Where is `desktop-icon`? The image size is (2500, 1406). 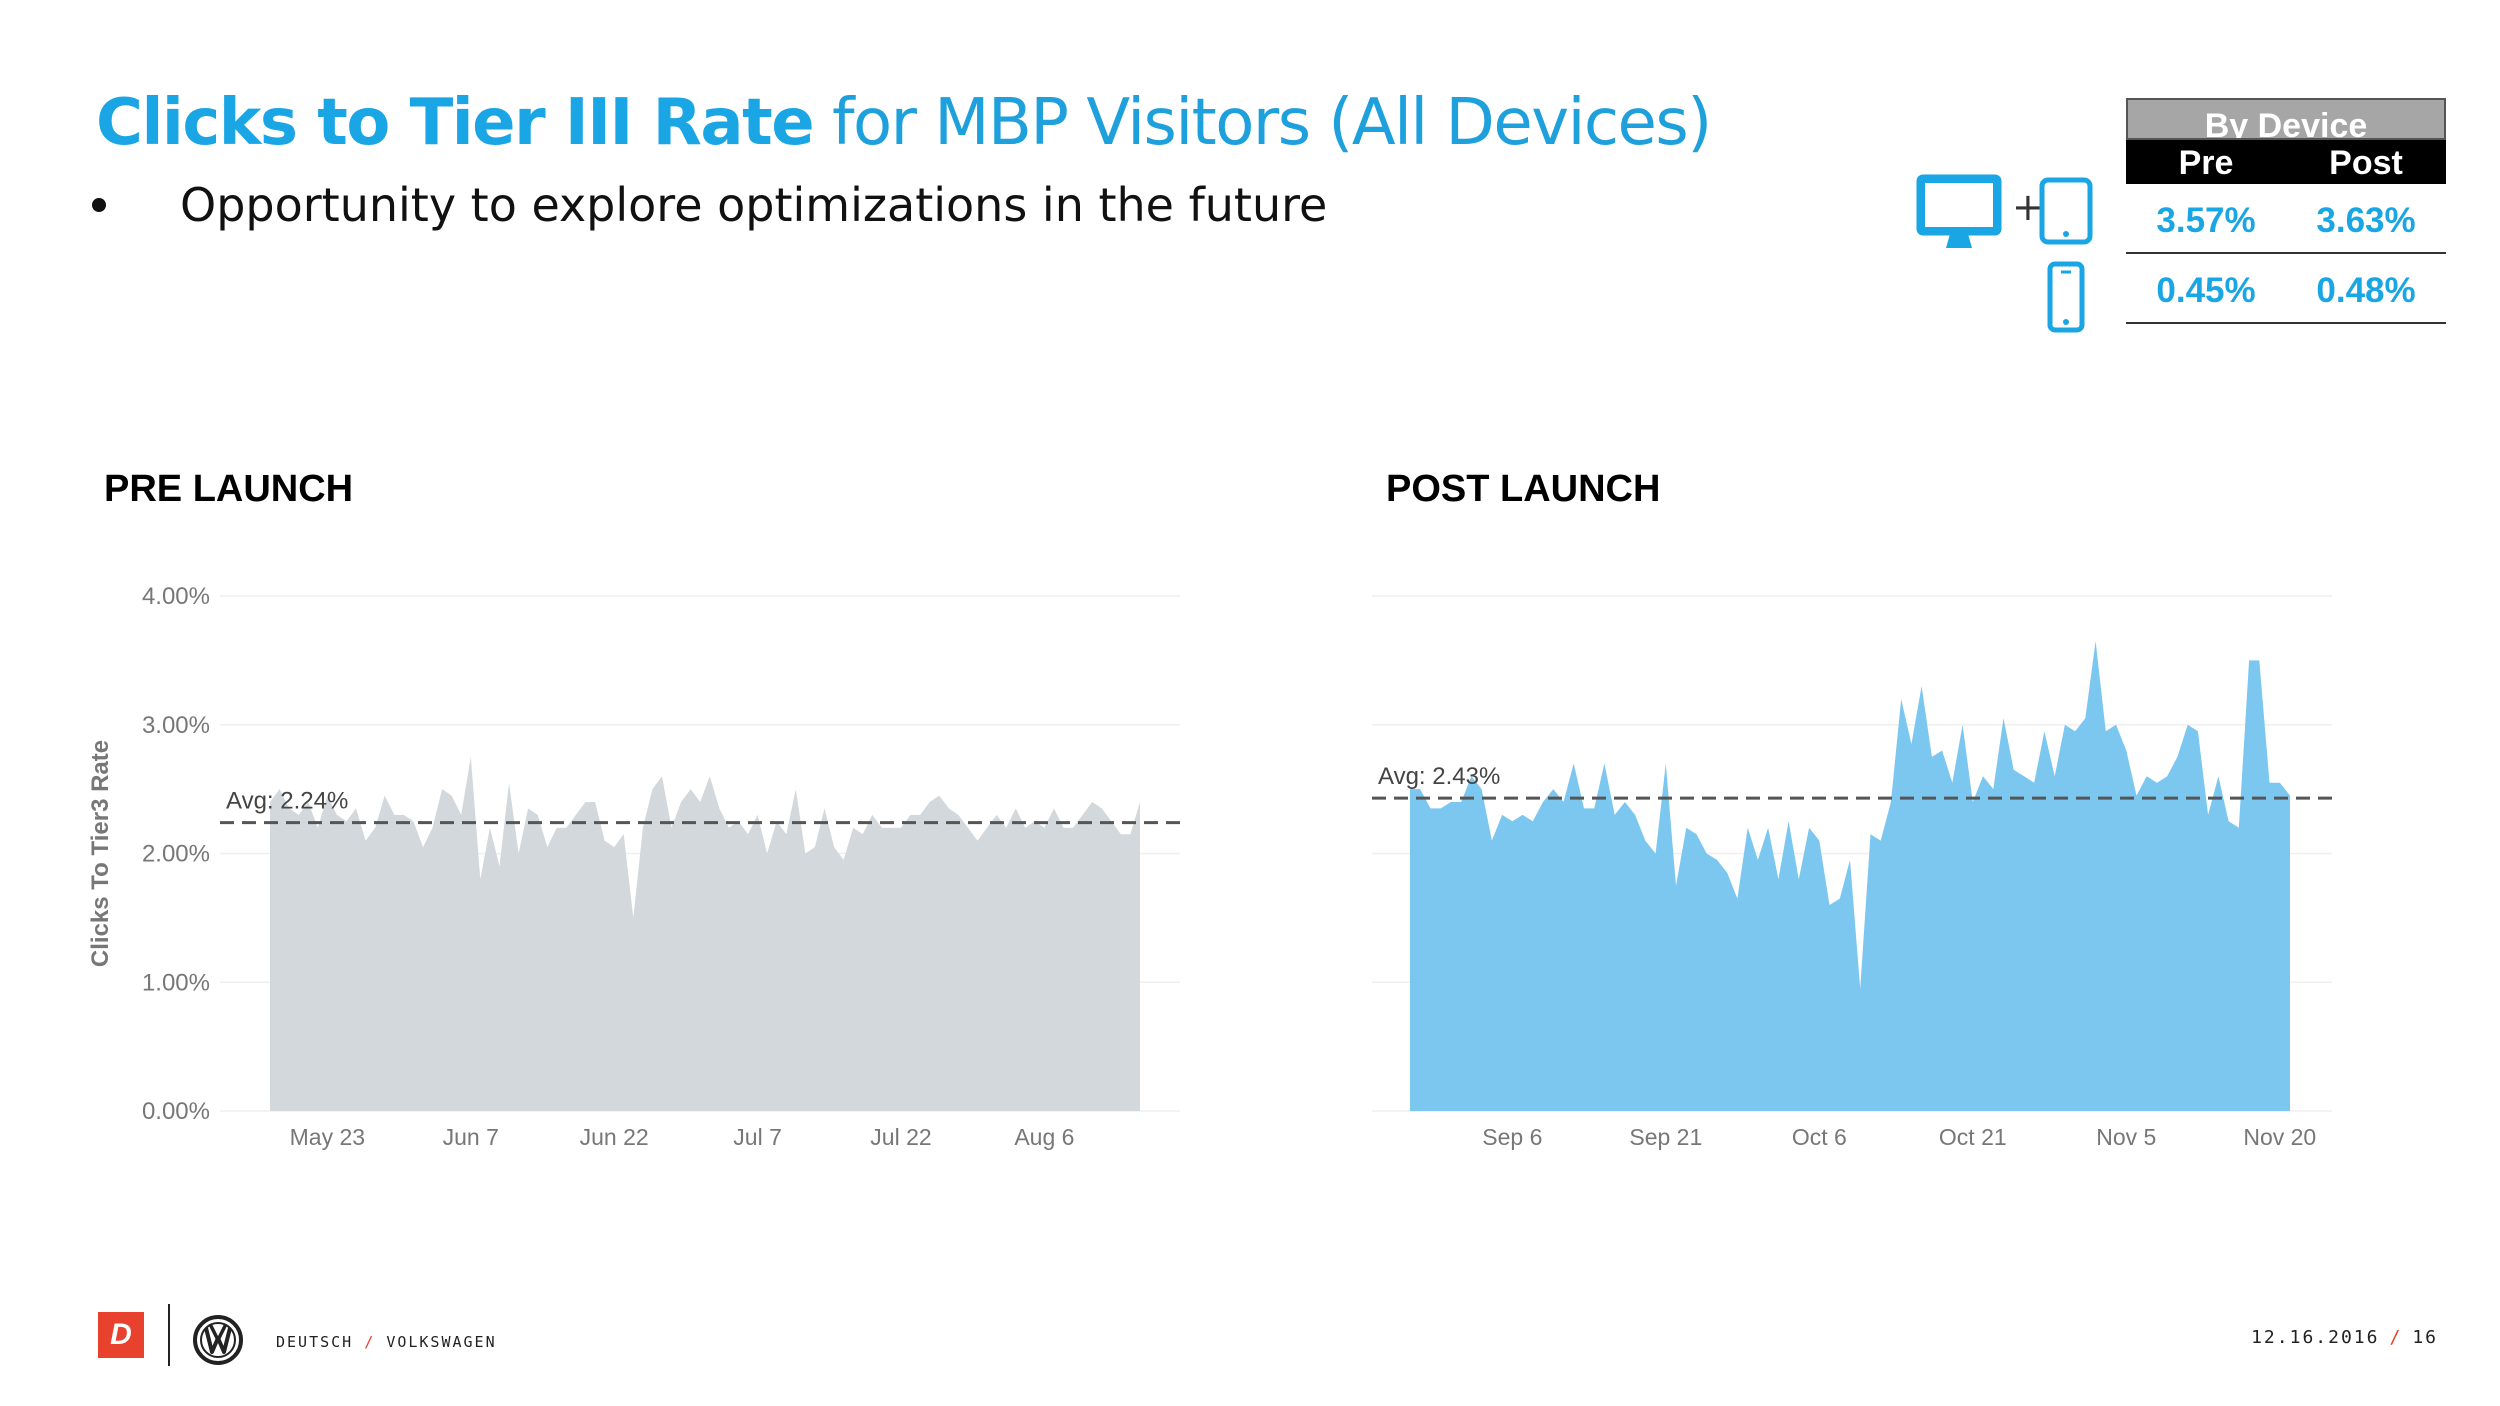
desktop-icon is located at coordinates (1959, 211).